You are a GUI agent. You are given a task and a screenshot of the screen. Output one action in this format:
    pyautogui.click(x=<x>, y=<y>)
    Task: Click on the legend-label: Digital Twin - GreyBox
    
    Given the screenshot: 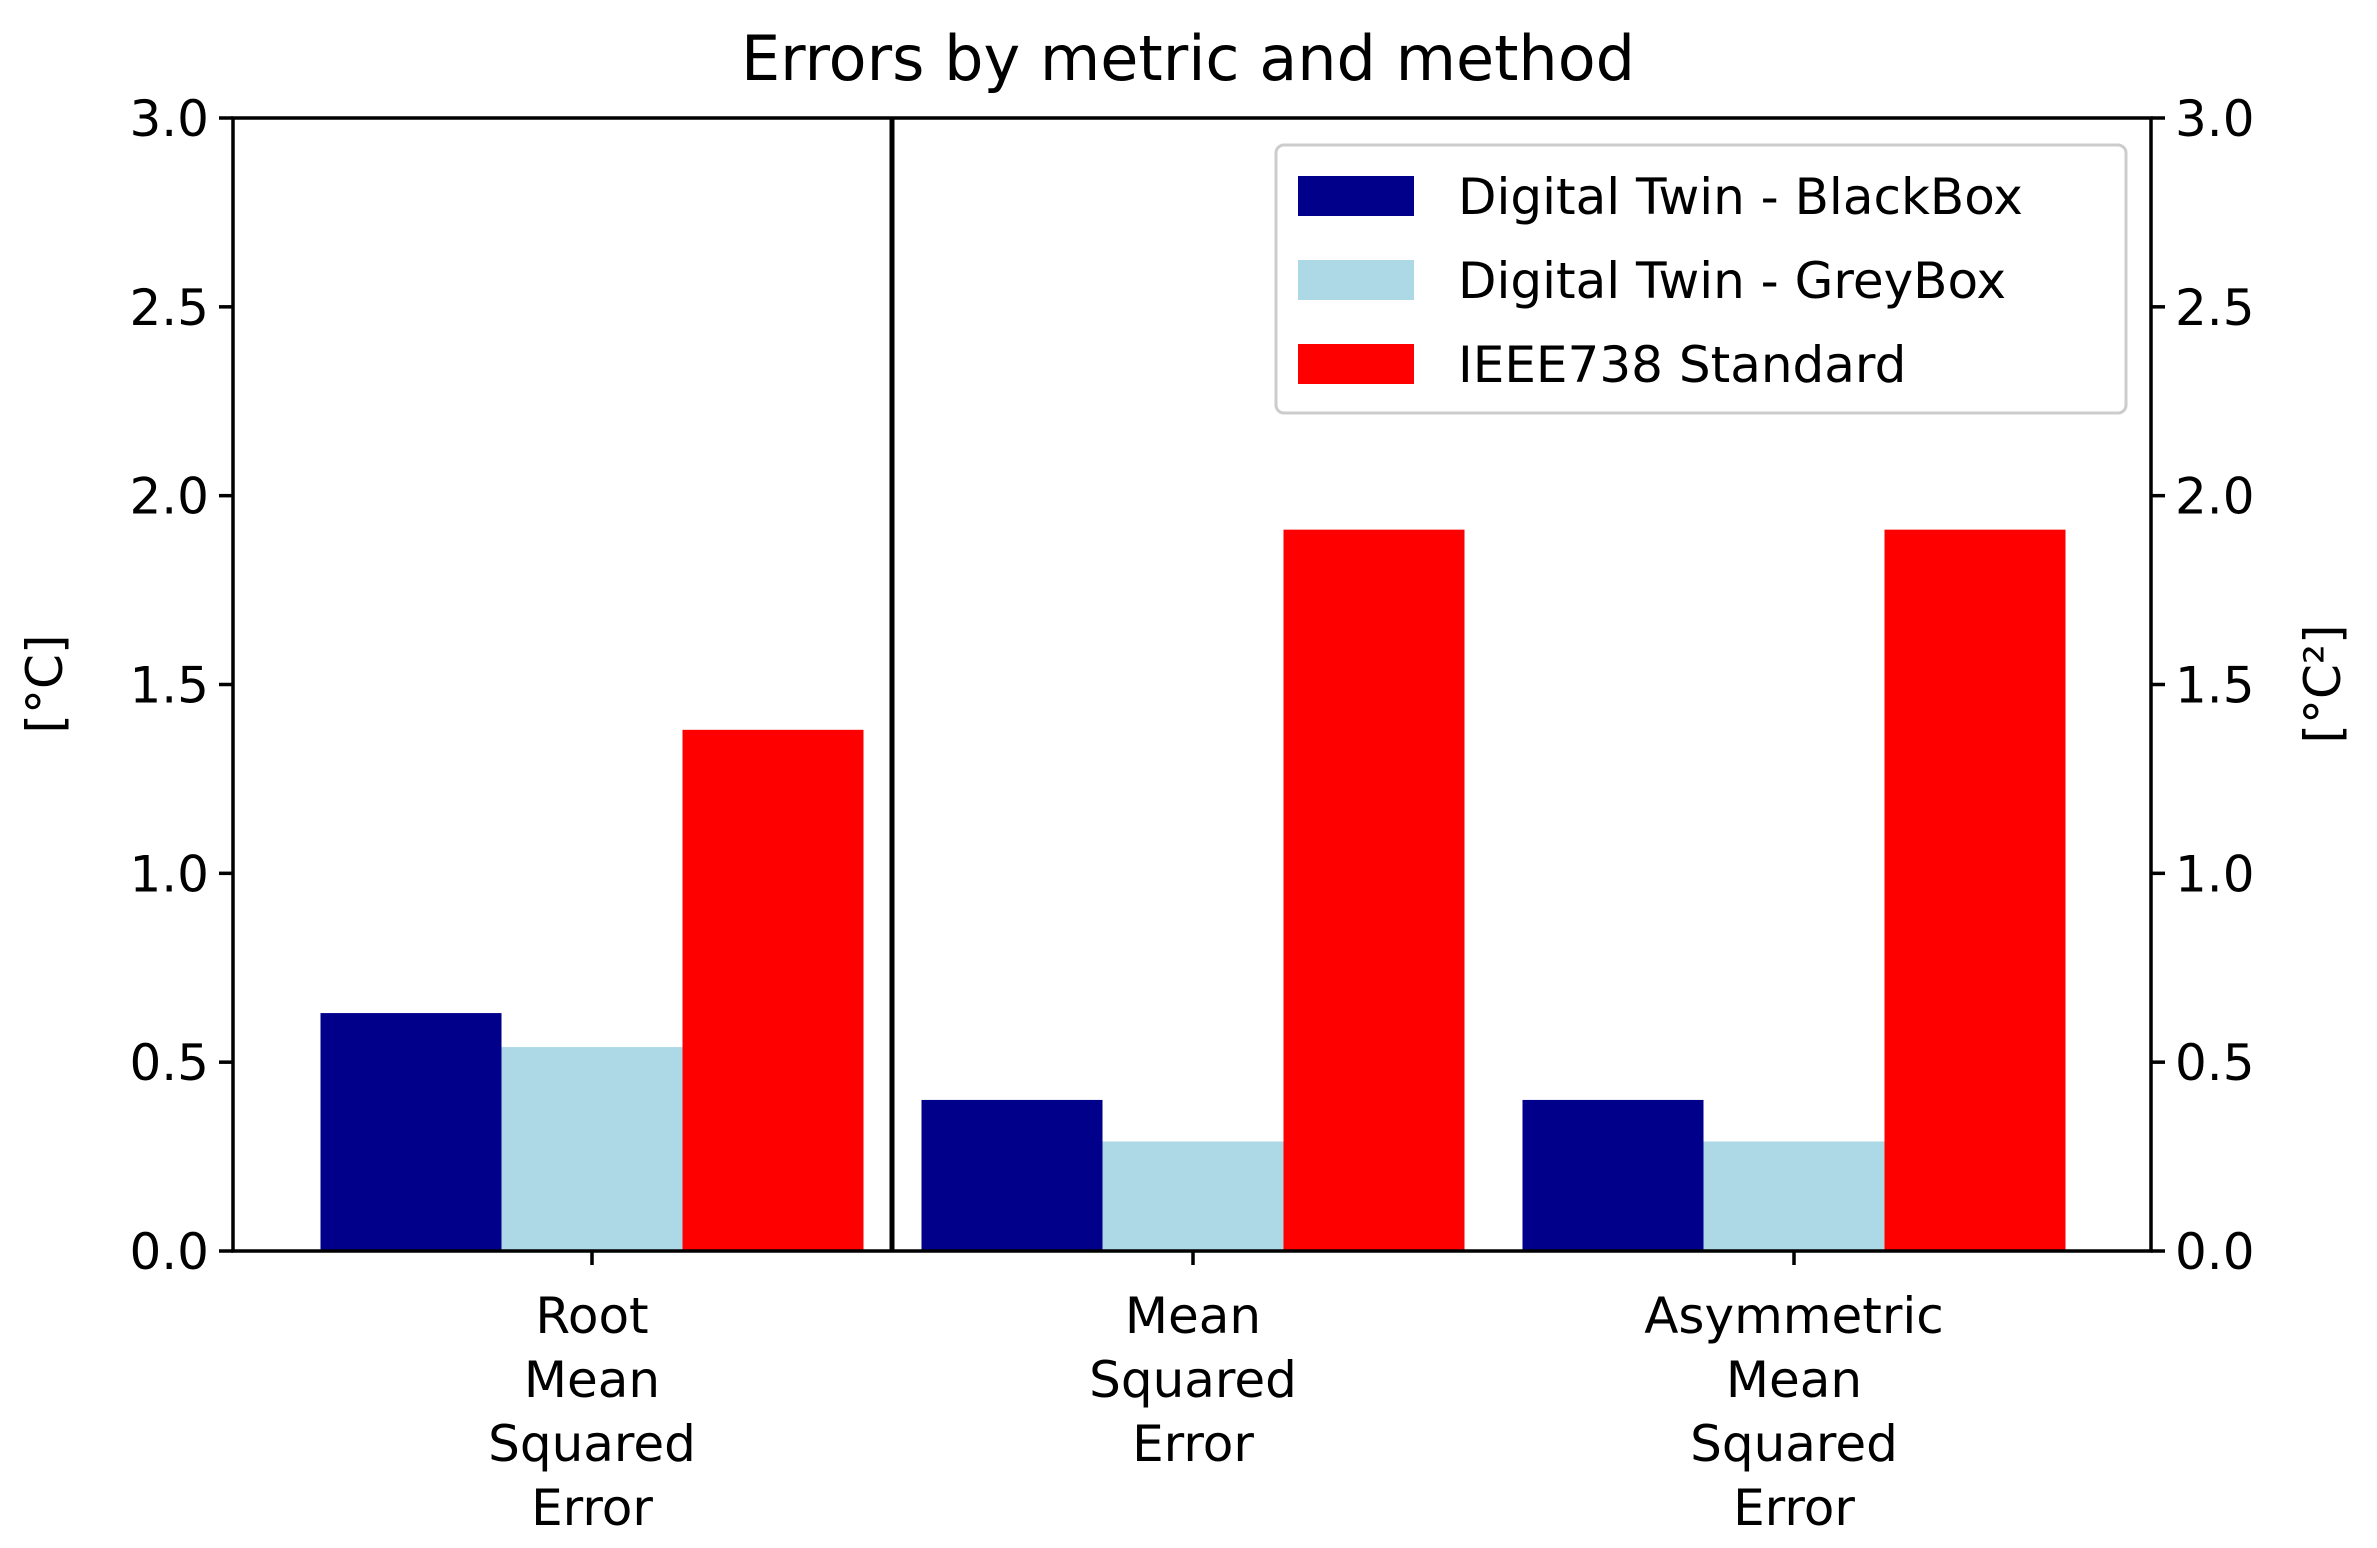 What is the action you would take?
    pyautogui.click(x=1732, y=281)
    